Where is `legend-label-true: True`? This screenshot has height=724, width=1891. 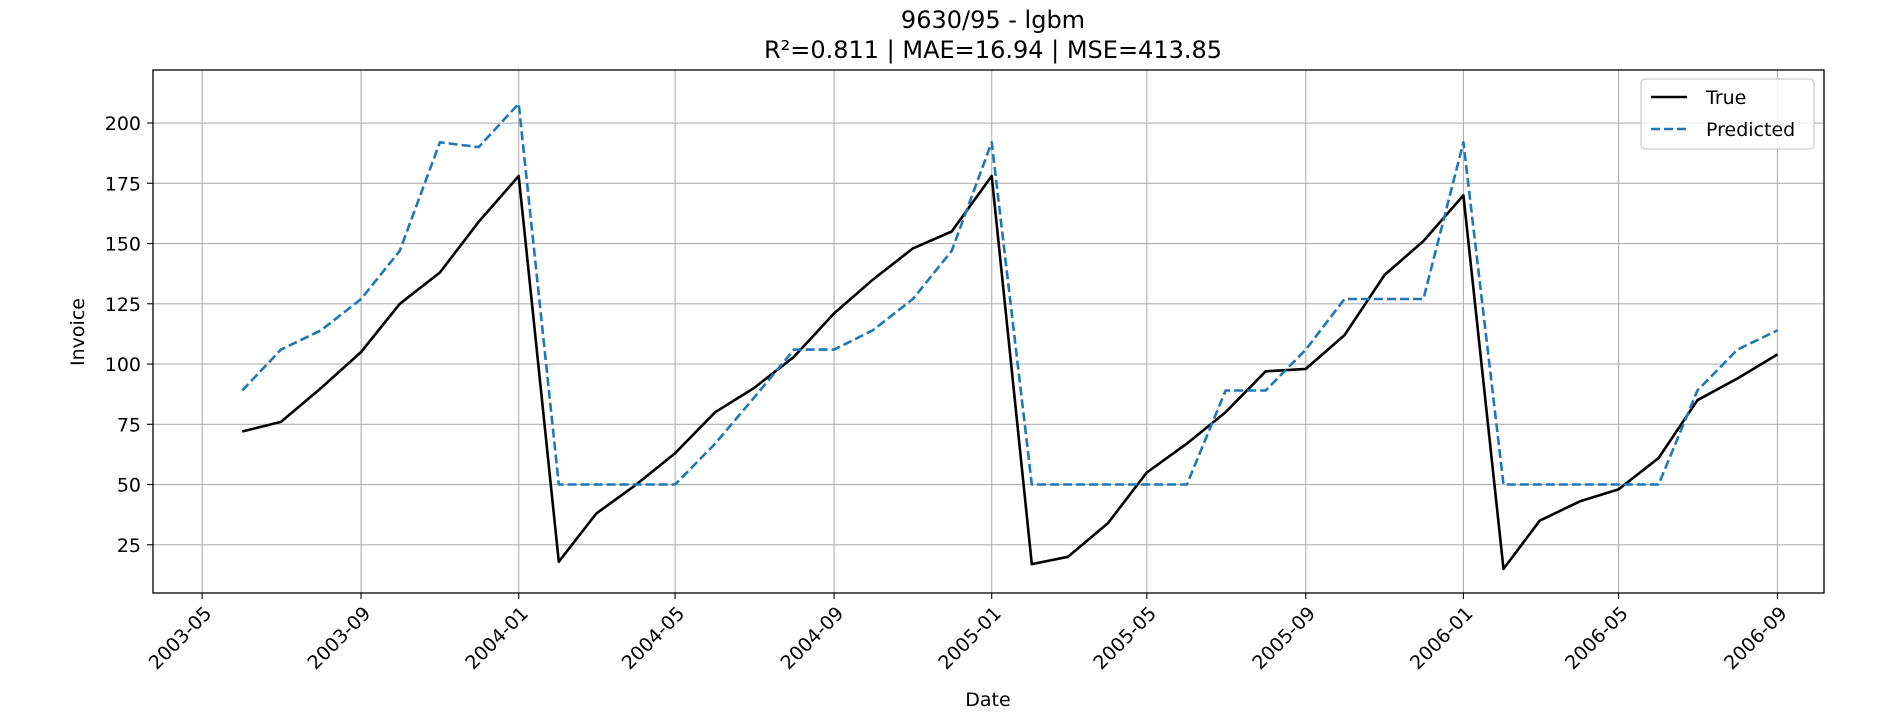 legend-label-true: True is located at coordinates (1725, 98).